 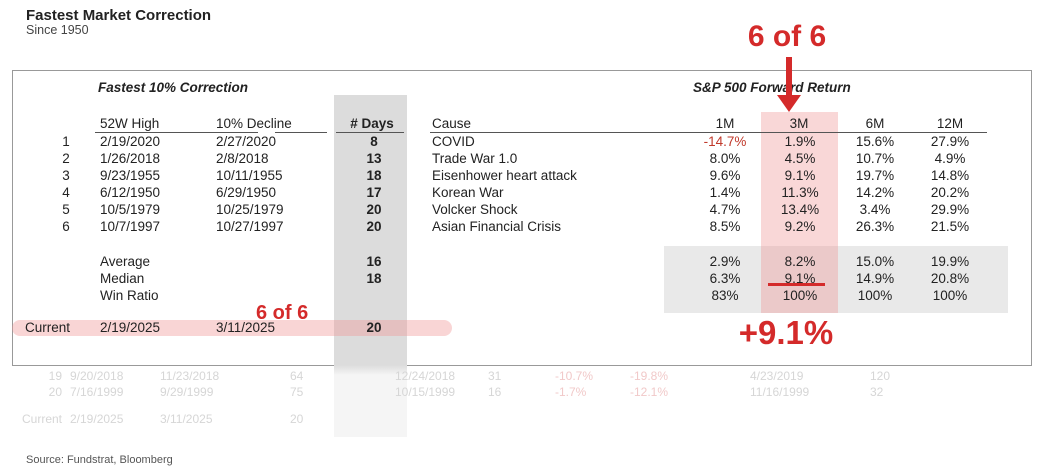 I want to click on header-12m: 12M, so click(x=950, y=123).